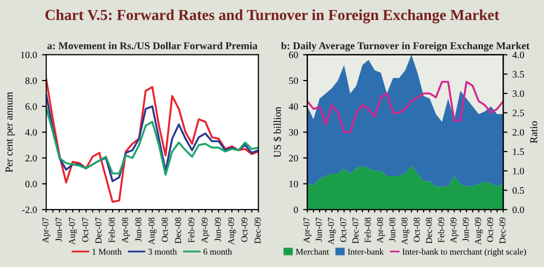 Image resolution: width=544 pixels, height=267 pixels. Describe the element at coordinates (218, 251) in the screenshot. I see `legend-label: 6 month` at that location.